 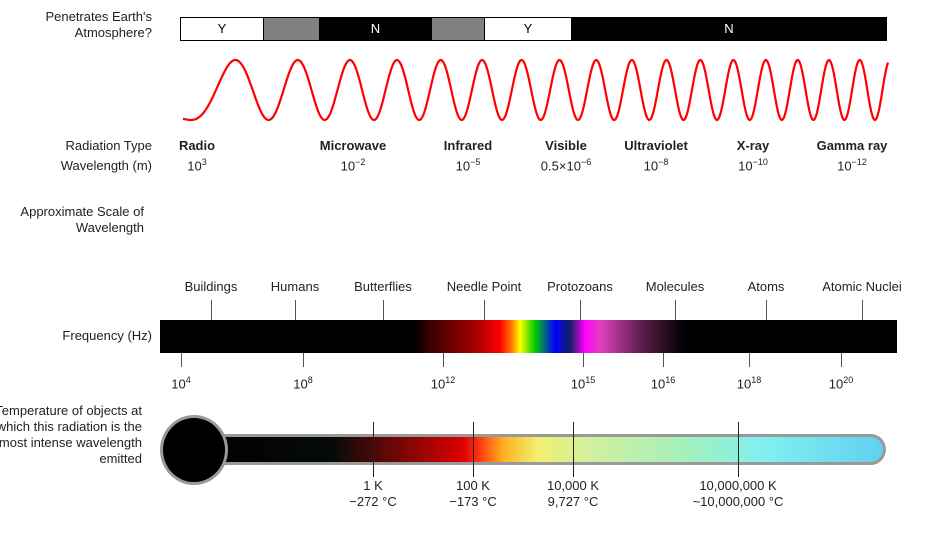 I want to click on temperature-kelvin: 1 K, so click(x=373, y=485).